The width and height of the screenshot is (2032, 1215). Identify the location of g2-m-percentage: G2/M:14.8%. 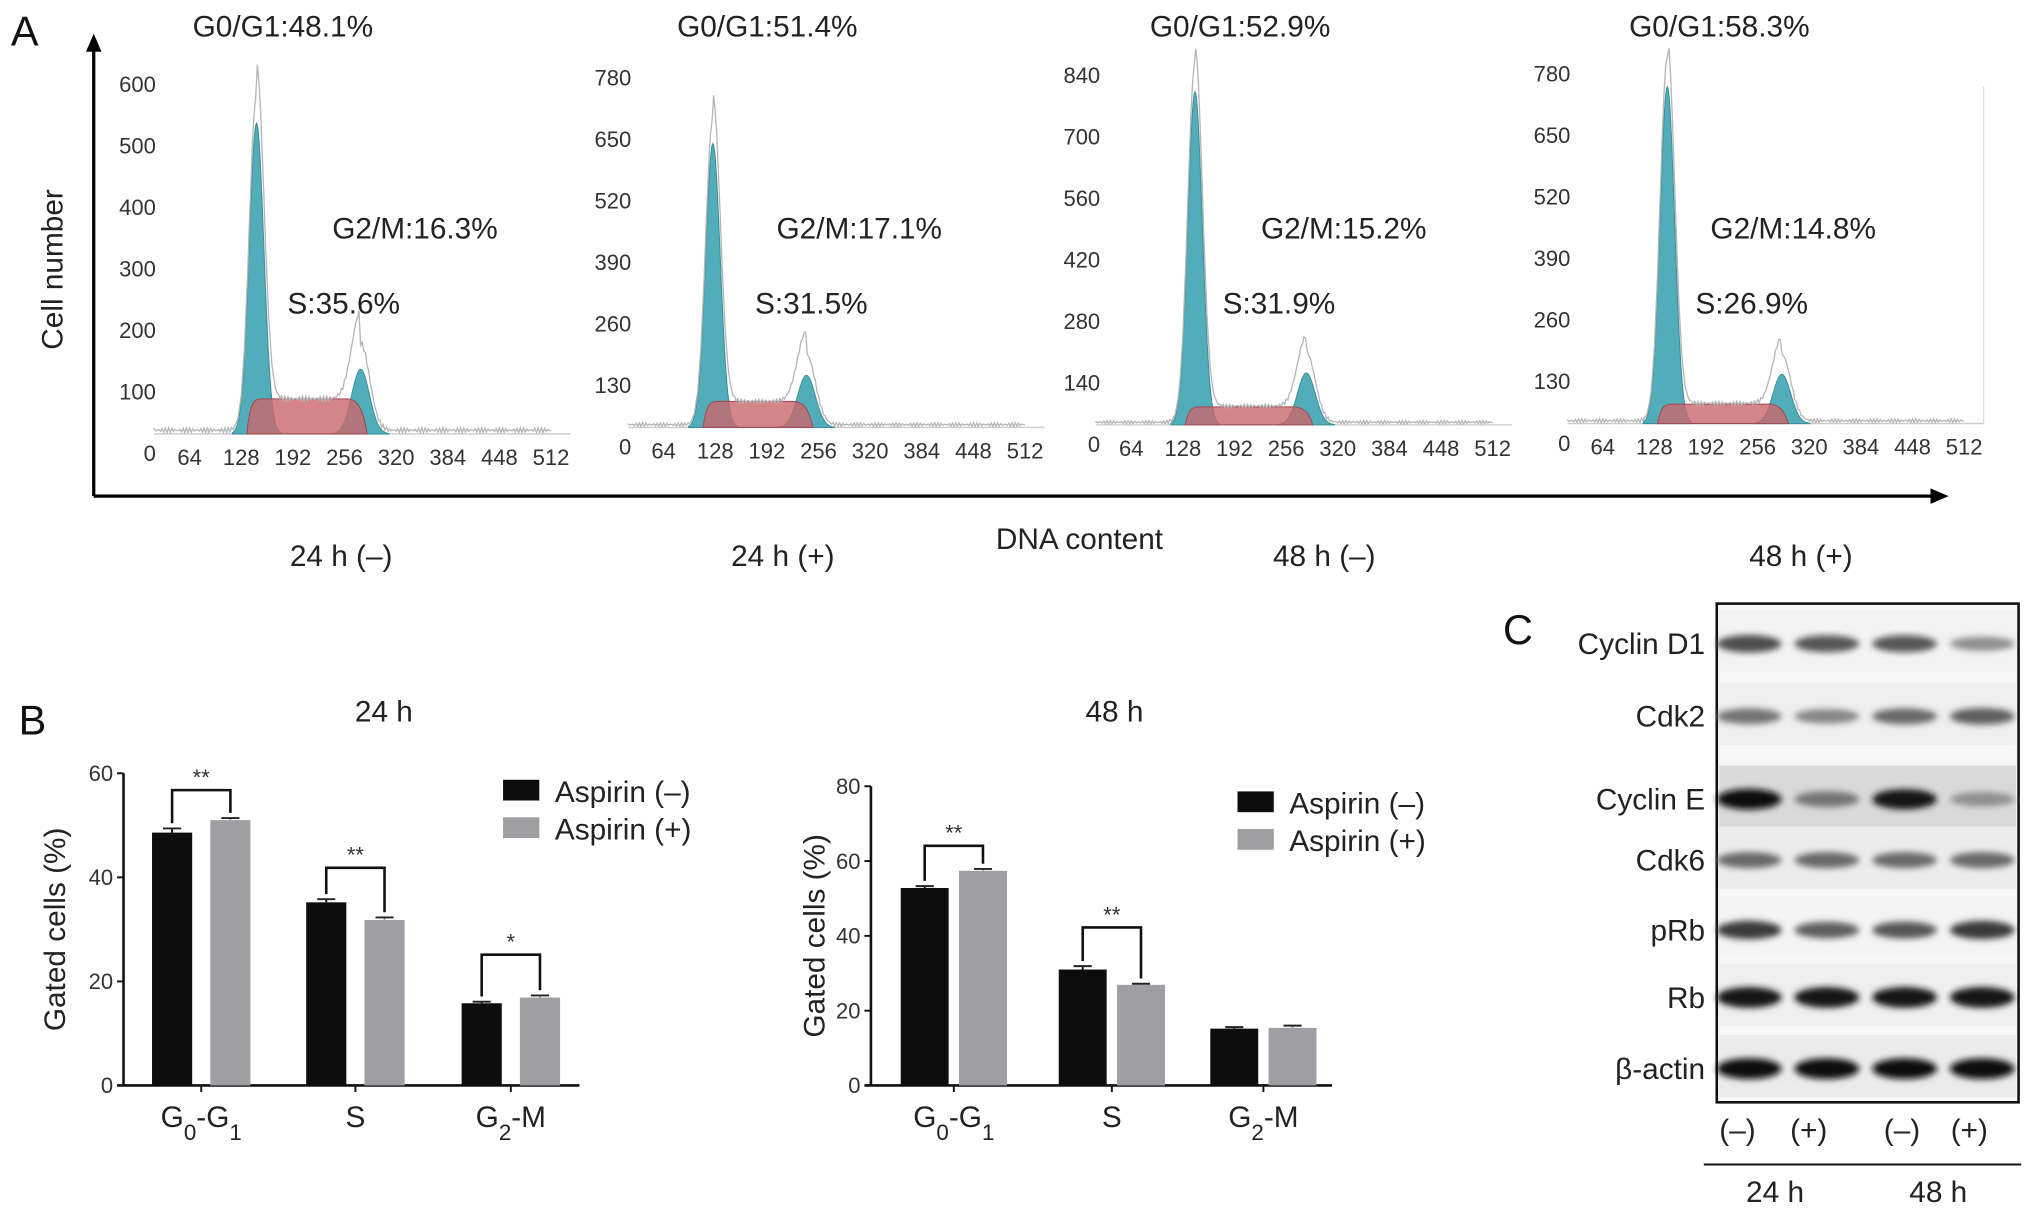
(1793, 228).